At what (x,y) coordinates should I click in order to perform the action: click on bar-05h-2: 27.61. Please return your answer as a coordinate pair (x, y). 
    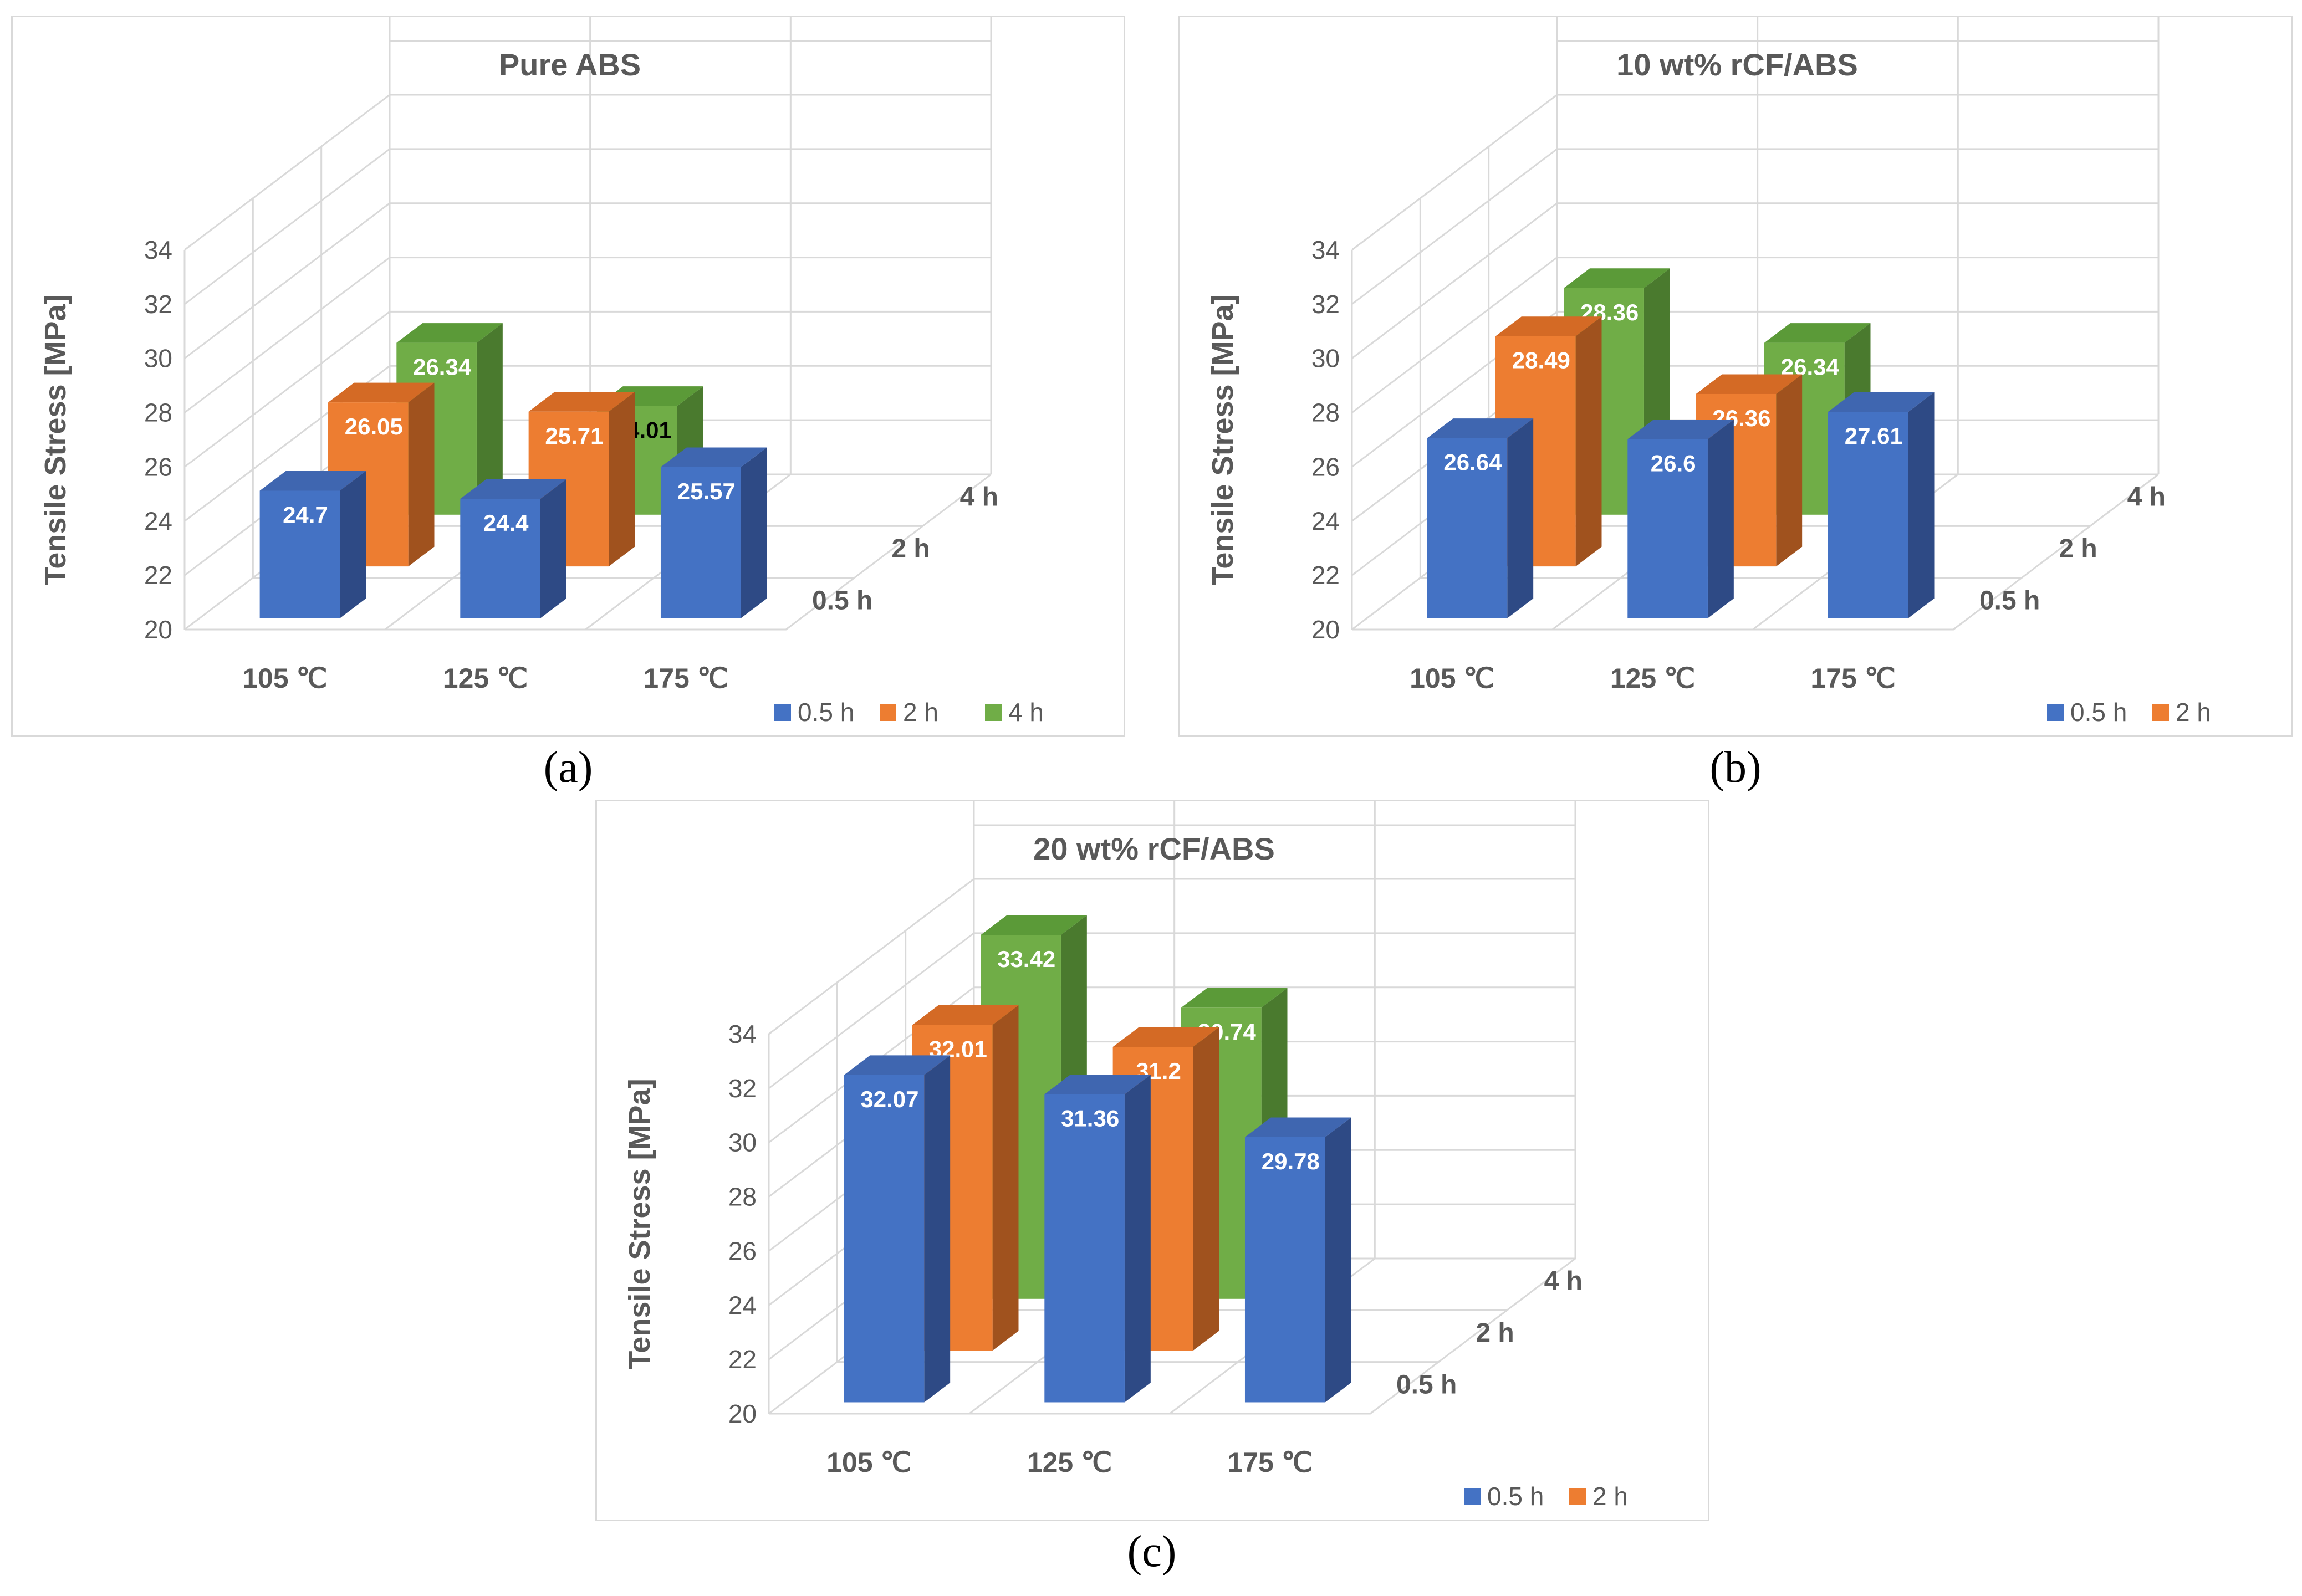
    Looking at the image, I should click on (1882, 505).